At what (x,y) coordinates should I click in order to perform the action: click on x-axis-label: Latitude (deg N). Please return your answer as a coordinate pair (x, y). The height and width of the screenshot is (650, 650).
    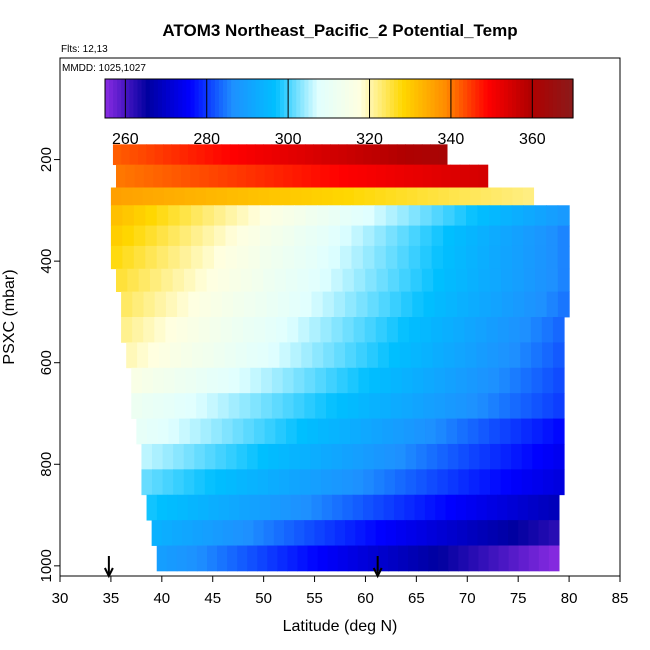
    Looking at the image, I should click on (340, 626).